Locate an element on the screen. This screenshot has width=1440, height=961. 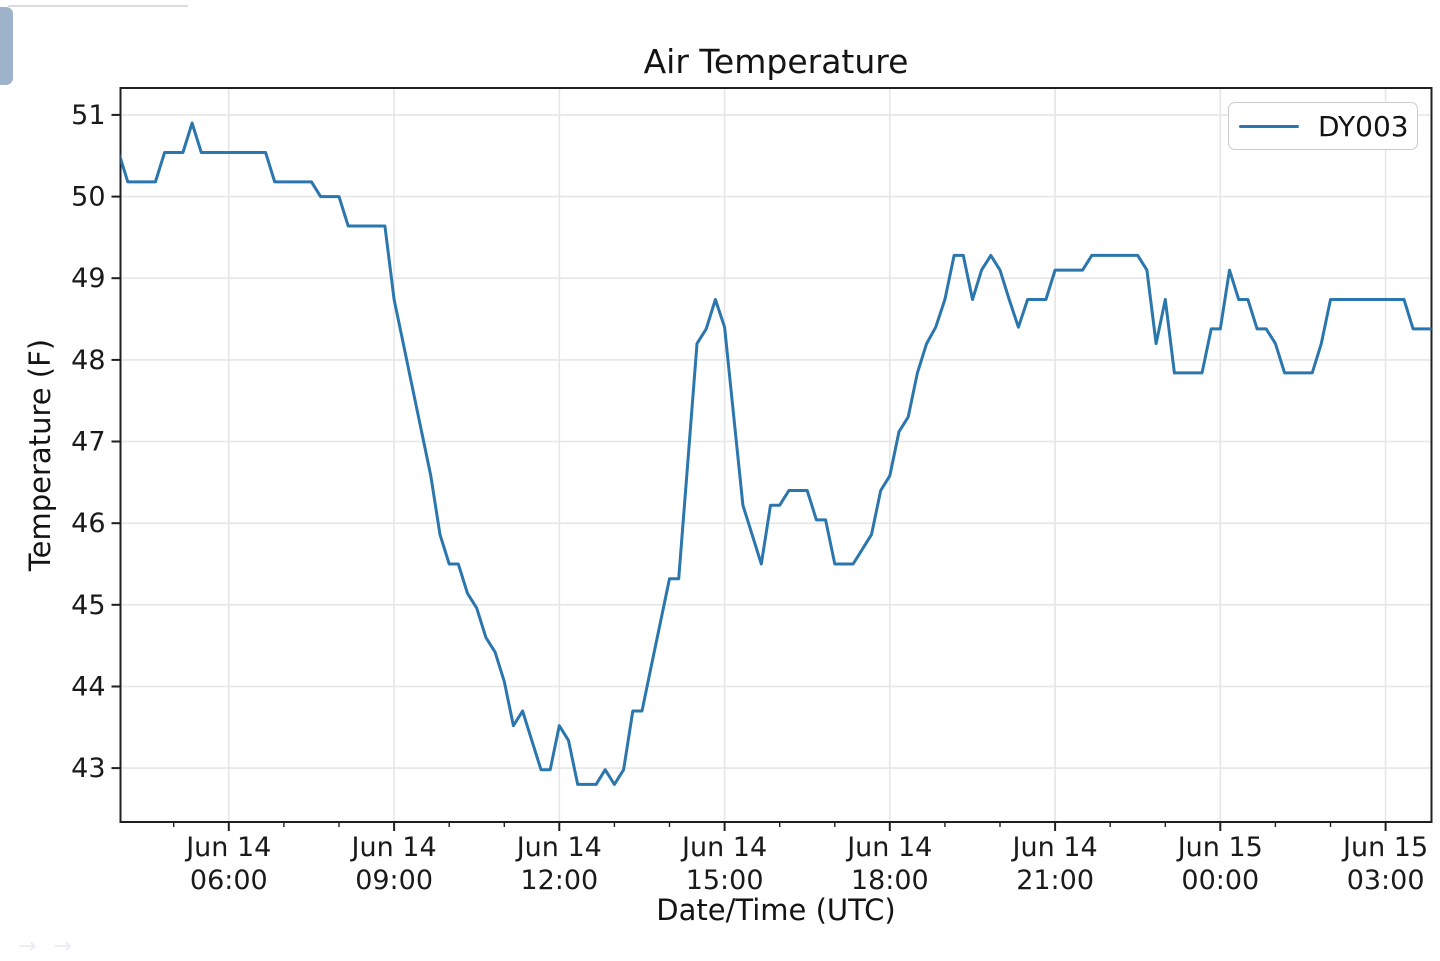
x-tick-label: Jun 14 09:00 is located at coordinates (393, 864).